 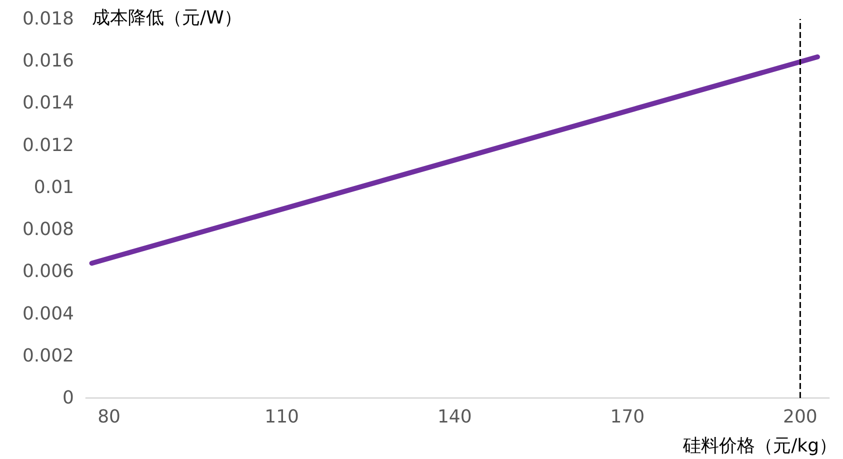 I want to click on y-tick-label: 0.016, so click(x=48, y=61).